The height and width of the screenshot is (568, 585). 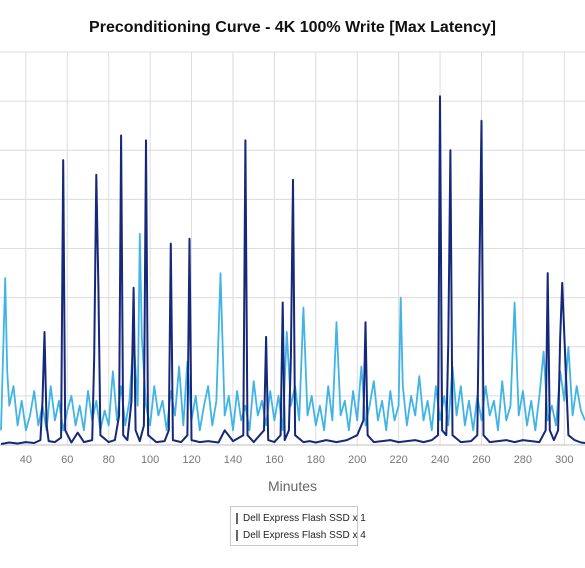 What do you see at coordinates (297, 460) in the screenshot?
I see `x-tick-labels: 40 60 80 100 120 140 160 180 200 220 240 260 280 300` at bounding box center [297, 460].